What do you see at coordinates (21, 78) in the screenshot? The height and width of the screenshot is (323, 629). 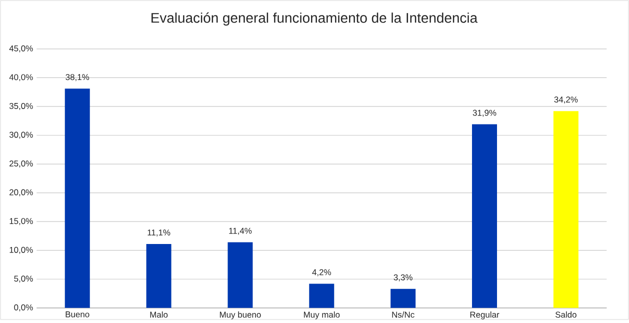 I see `y-tick-label: 40,0%` at bounding box center [21, 78].